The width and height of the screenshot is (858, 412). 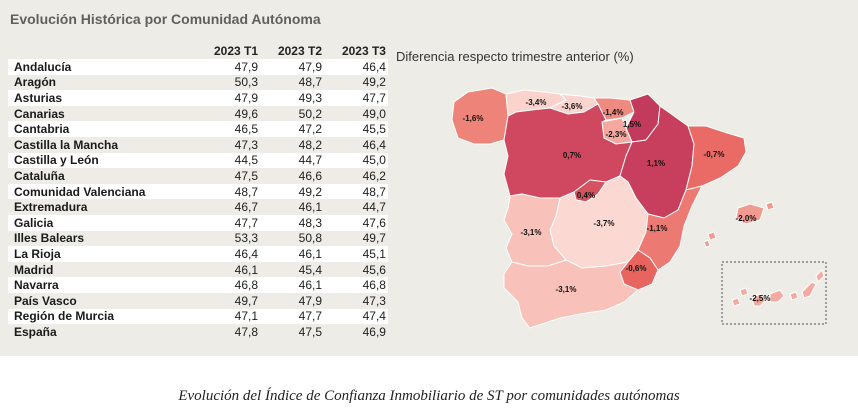 What do you see at coordinates (572, 155) in the screenshot?
I see `region-label-castilla-y-leon: 0,7%` at bounding box center [572, 155].